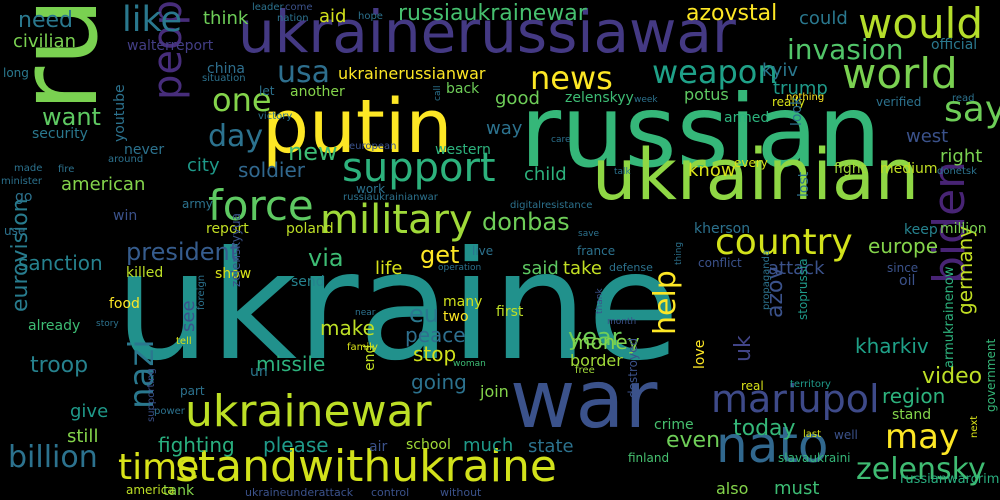 This screenshot has height=500, width=1000. I want to click on word-force: force, so click(261, 205).